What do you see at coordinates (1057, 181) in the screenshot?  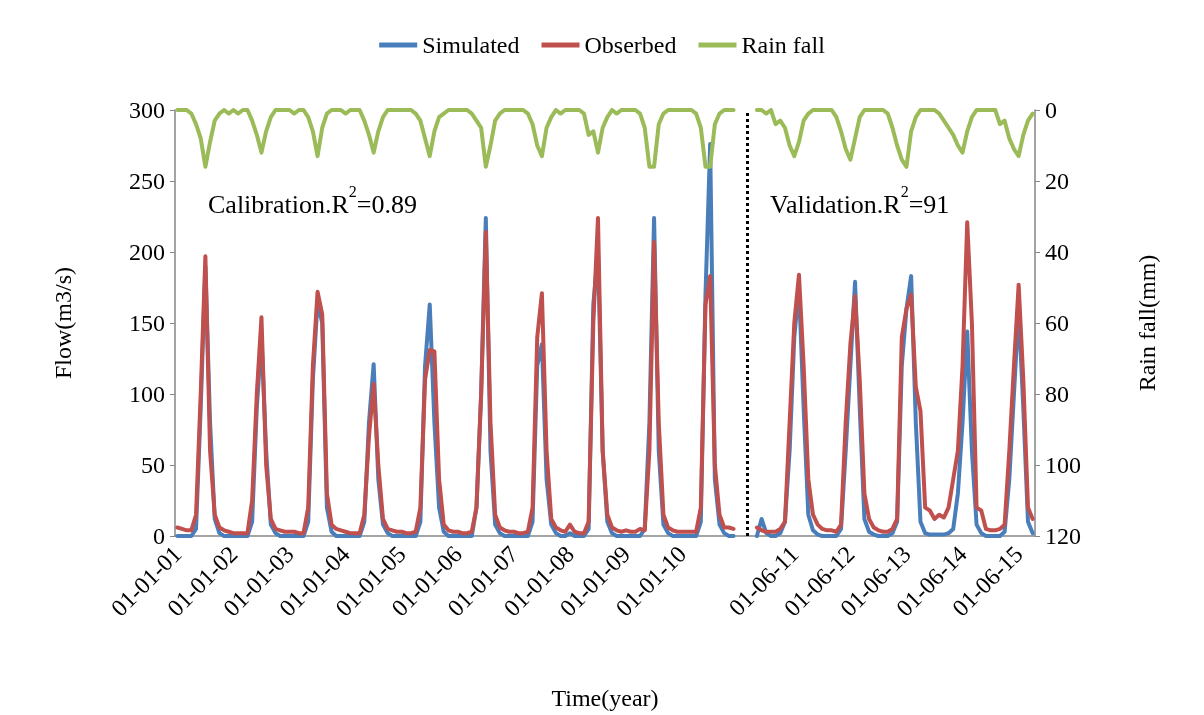 I see `y2-tick-label: 20` at bounding box center [1057, 181].